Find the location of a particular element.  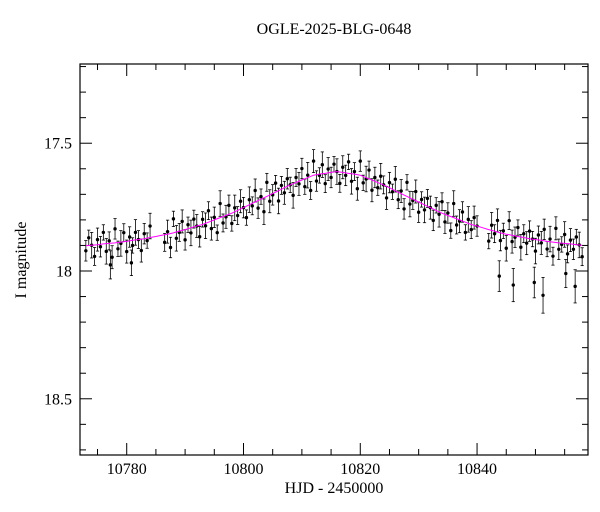

svg-text: 10820 is located at coordinates (360, 469).